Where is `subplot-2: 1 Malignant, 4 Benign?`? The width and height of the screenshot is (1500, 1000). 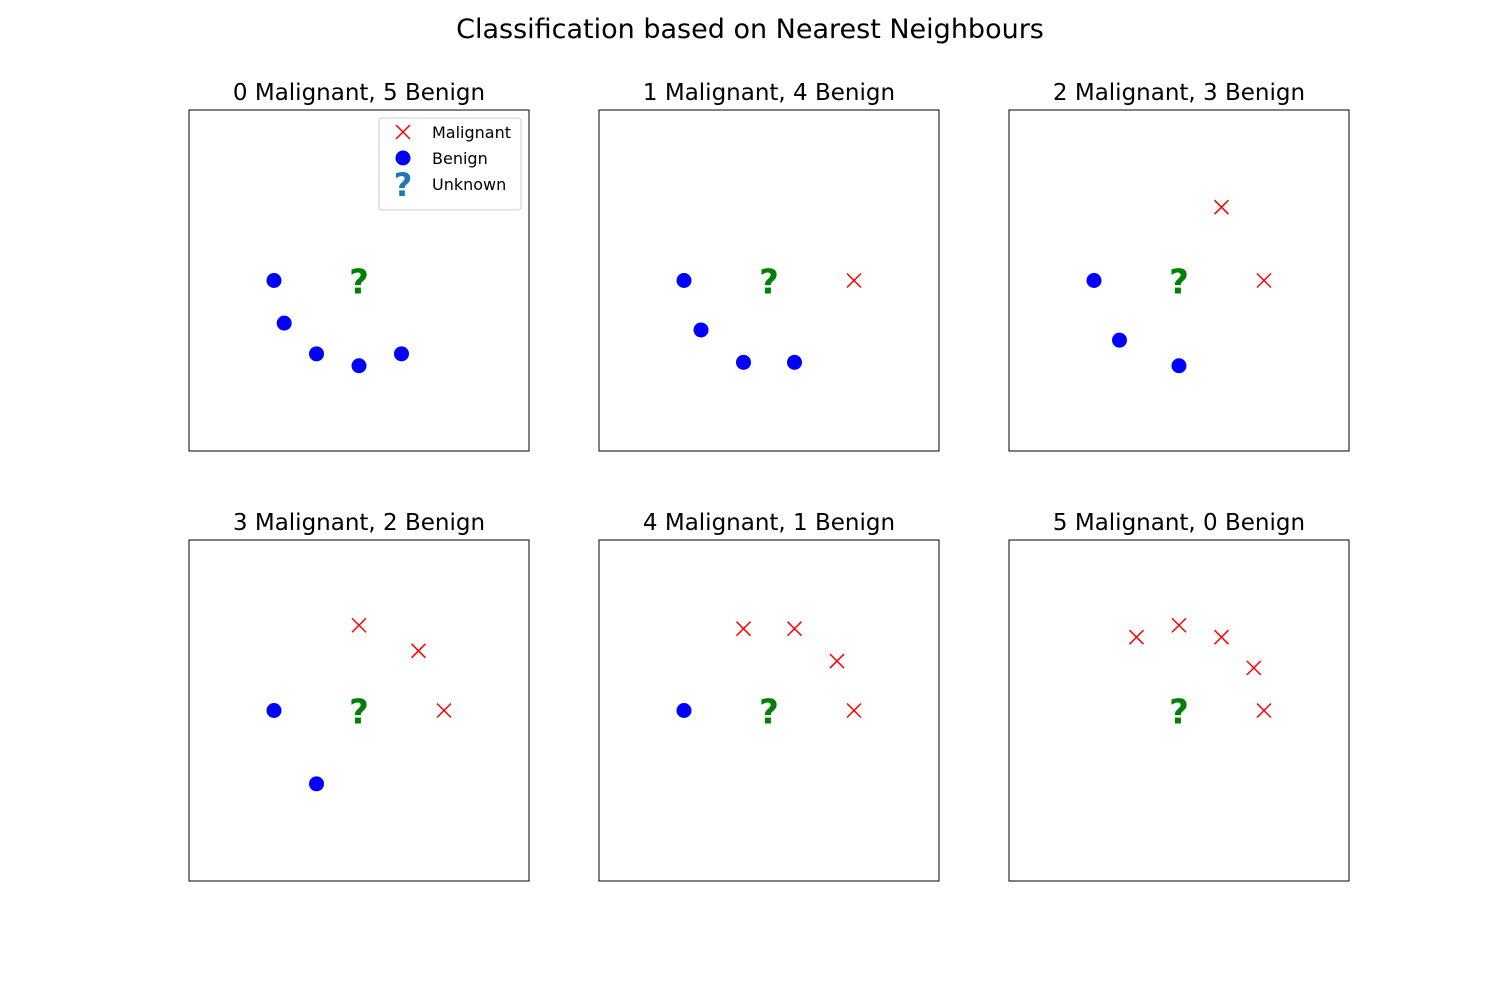 subplot-2: 1 Malignant, 4 Benign? is located at coordinates (769, 266).